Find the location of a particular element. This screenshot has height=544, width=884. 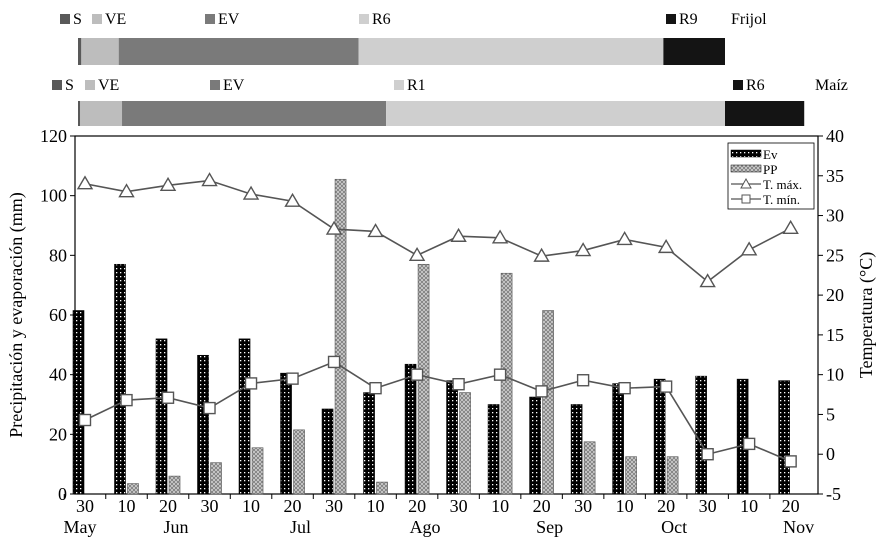

stage-label: R9 is located at coordinates (688, 19).